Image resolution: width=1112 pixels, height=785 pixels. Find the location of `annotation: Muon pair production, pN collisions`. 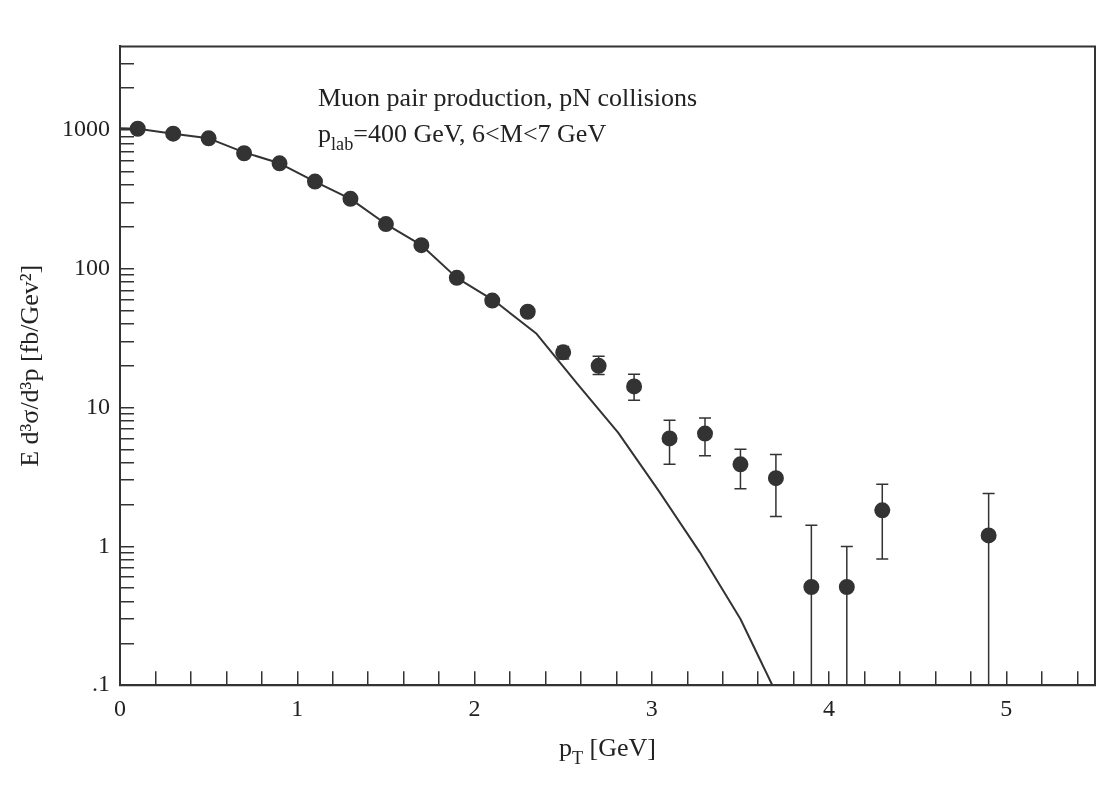

annotation: Muon pair production, pN collisions is located at coordinates (508, 98).